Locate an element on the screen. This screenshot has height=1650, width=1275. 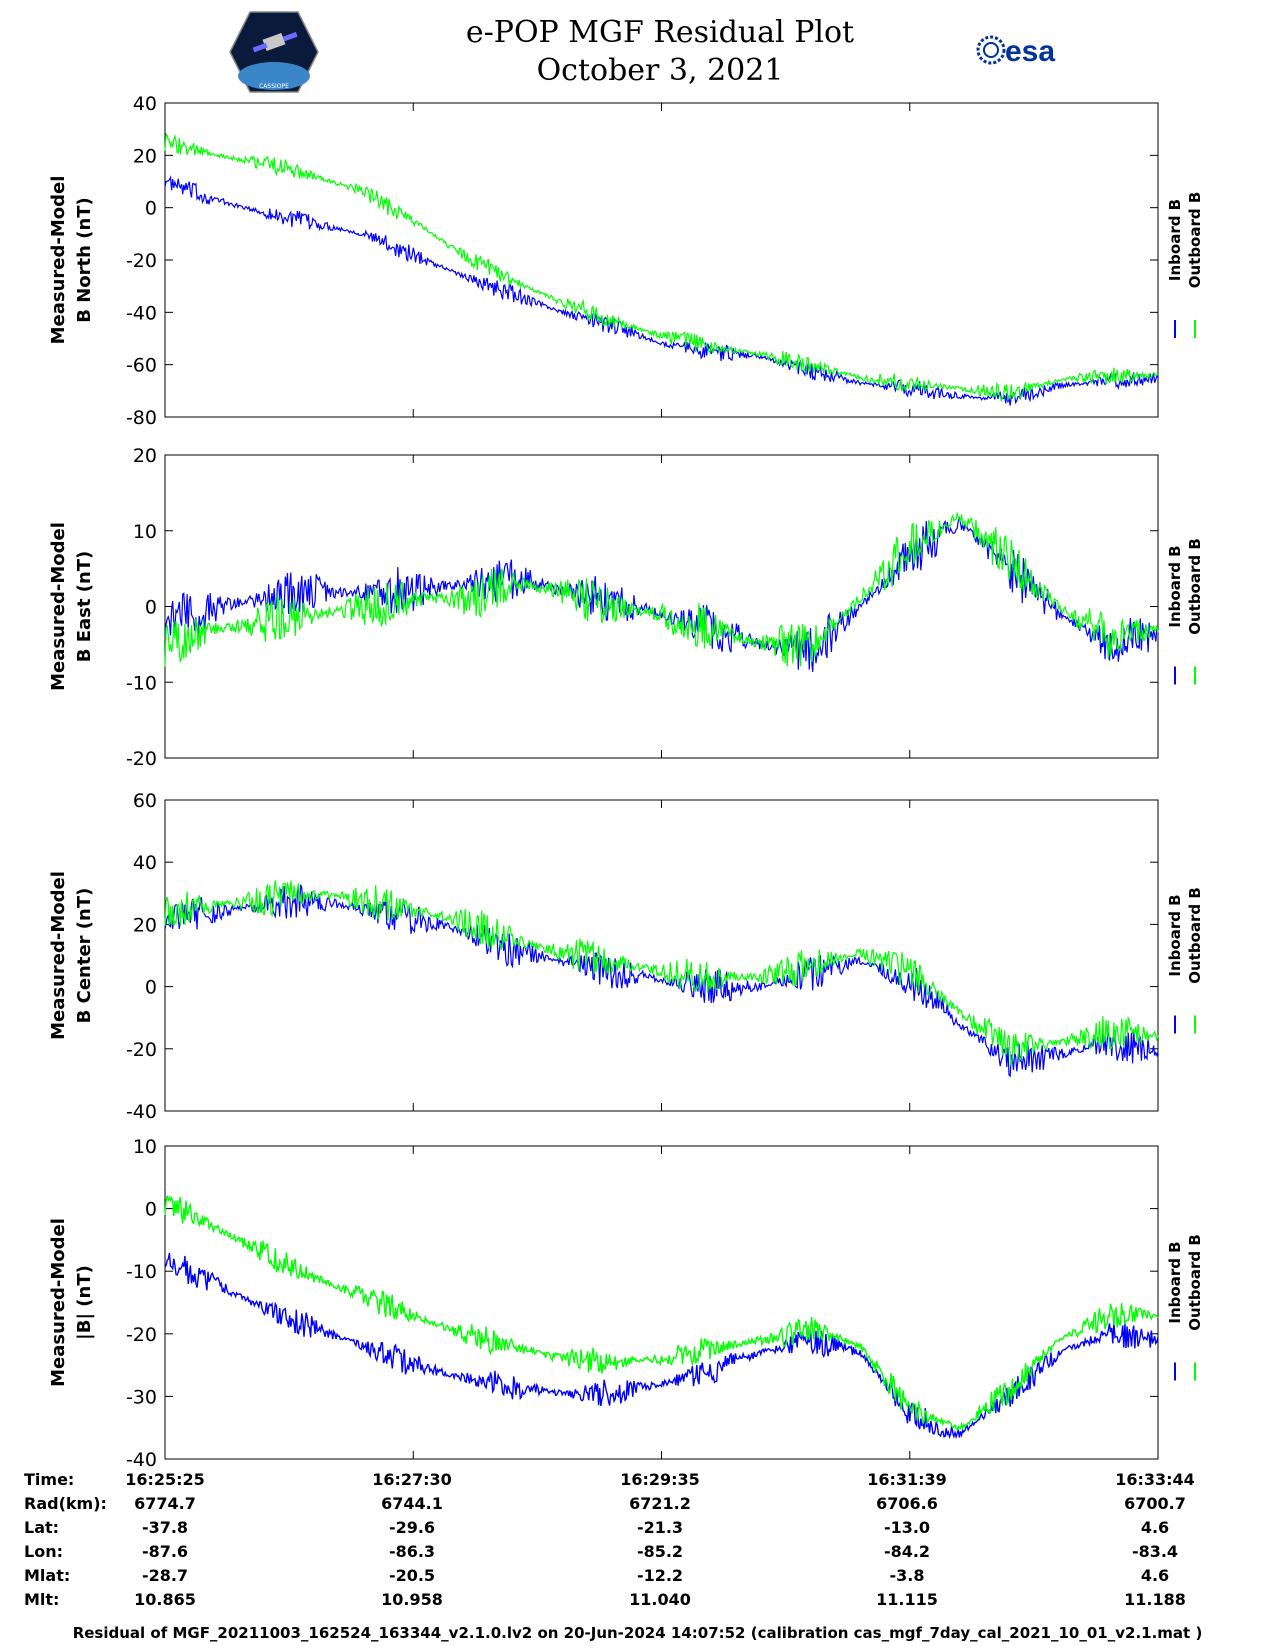
table-cell: -13.0 is located at coordinates (907, 1527).